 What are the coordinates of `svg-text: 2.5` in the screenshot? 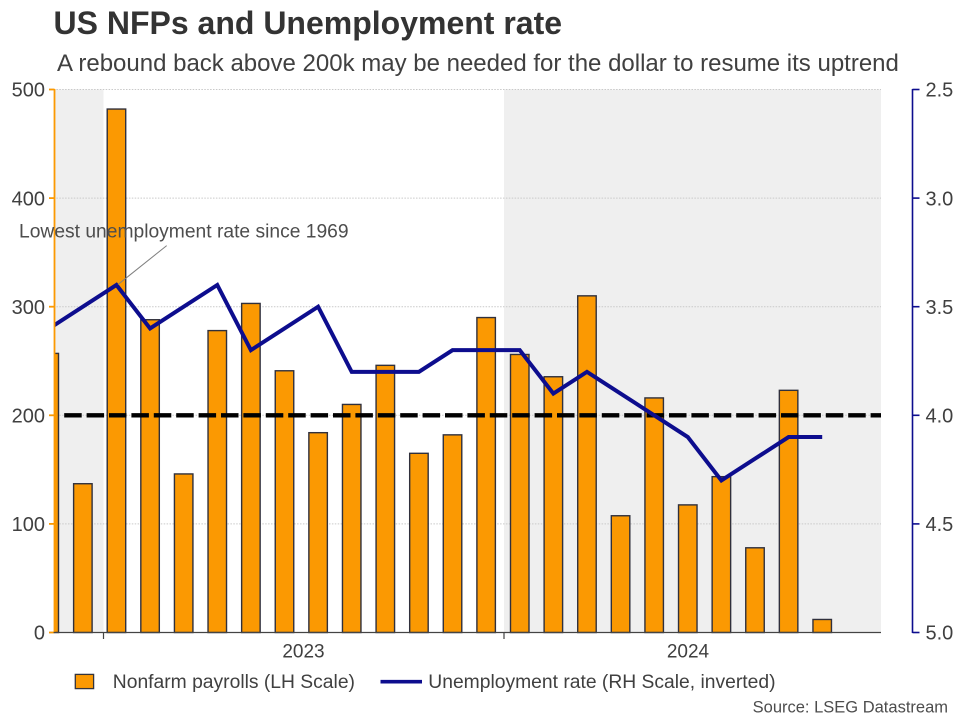 It's located at (940, 91).